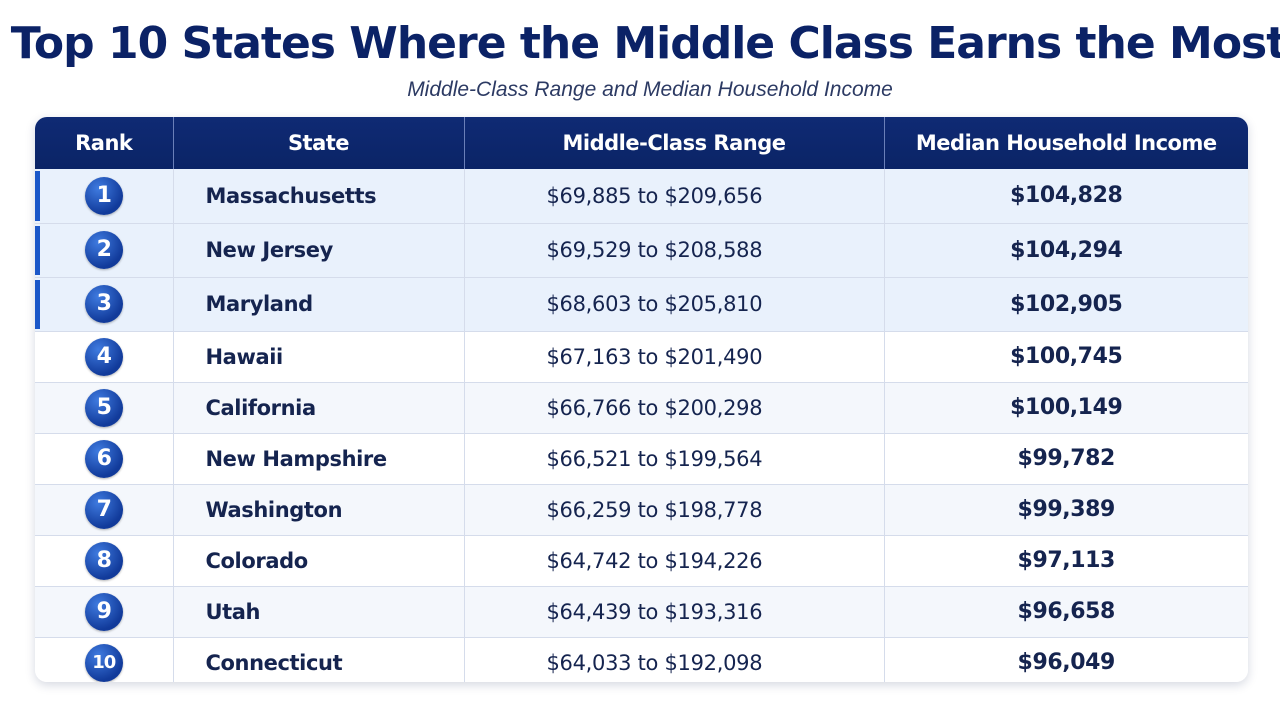  What do you see at coordinates (674, 143) in the screenshot?
I see `header-range: Middle-Class Range` at bounding box center [674, 143].